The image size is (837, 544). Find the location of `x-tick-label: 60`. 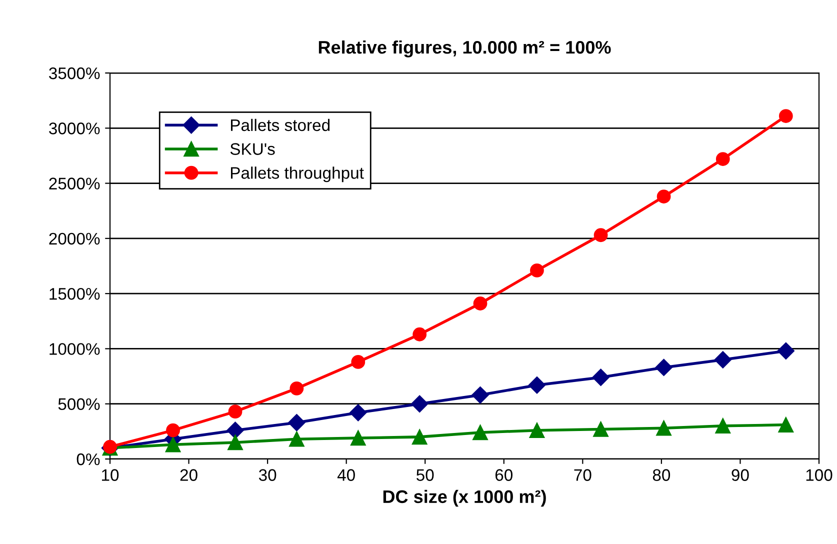

x-tick-label: 60 is located at coordinates (504, 475).